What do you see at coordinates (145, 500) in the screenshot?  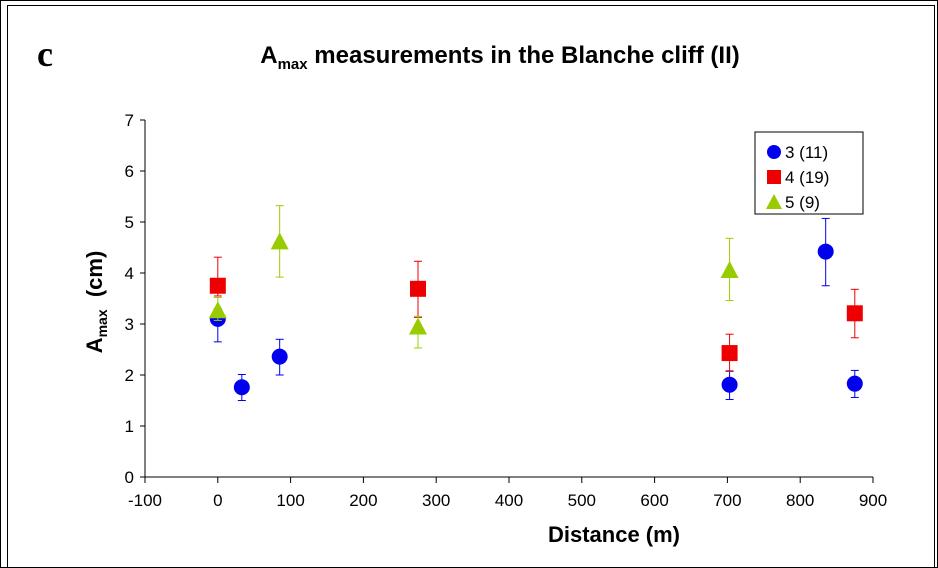 I see `x-tick-label: -100` at bounding box center [145, 500].